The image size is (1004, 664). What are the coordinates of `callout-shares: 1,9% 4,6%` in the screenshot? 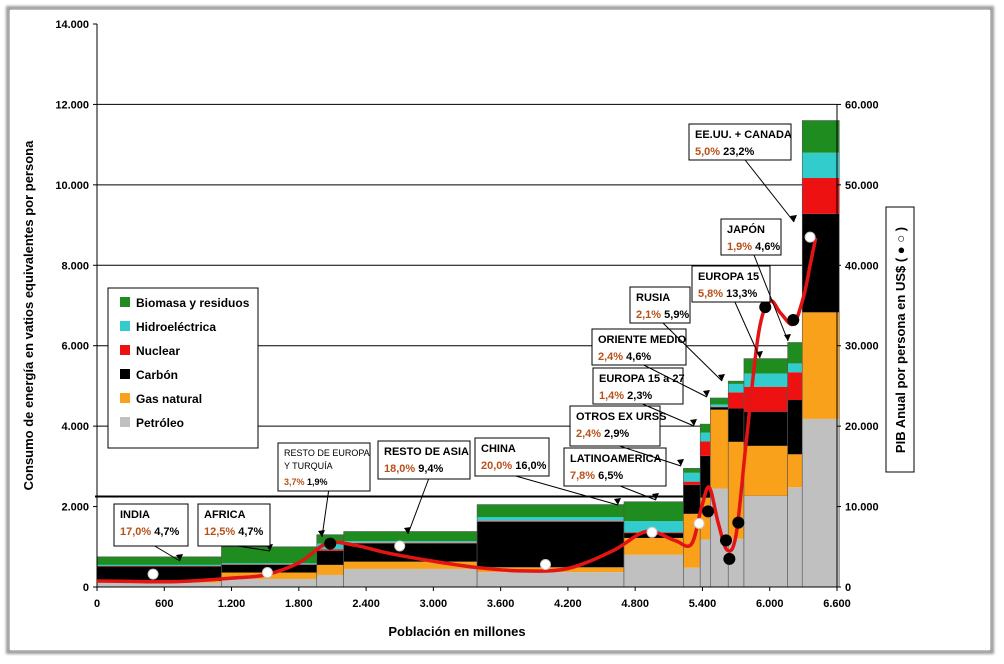 It's located at (753, 247).